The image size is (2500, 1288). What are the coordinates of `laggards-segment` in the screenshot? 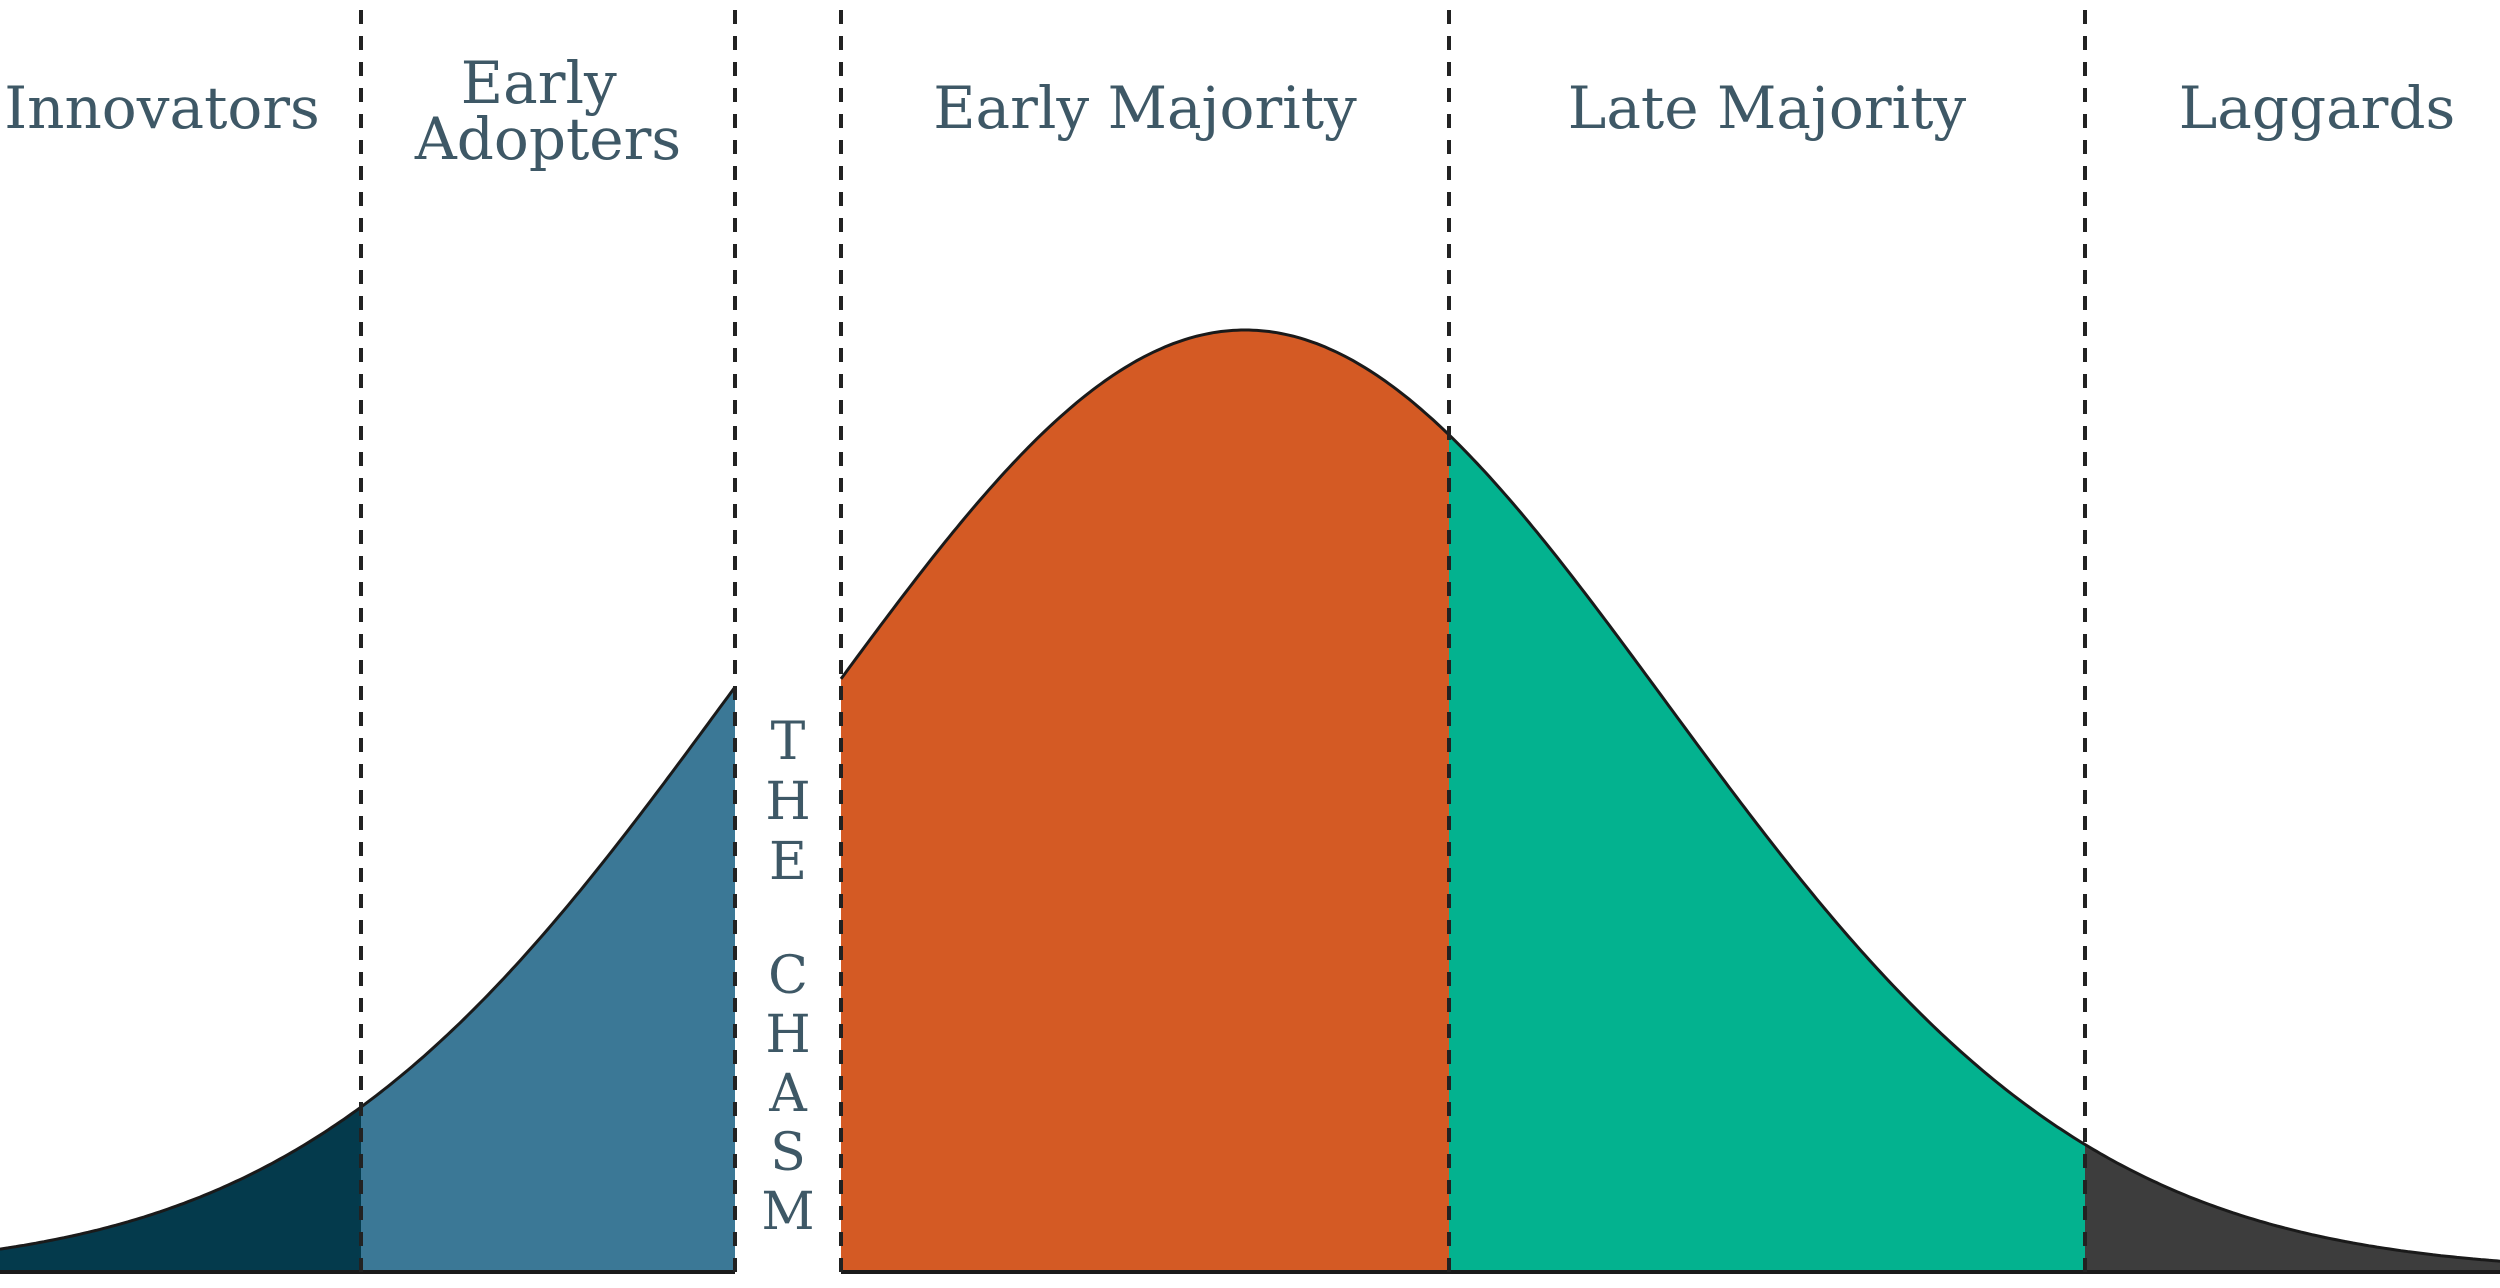 It's located at (2292, 1208).